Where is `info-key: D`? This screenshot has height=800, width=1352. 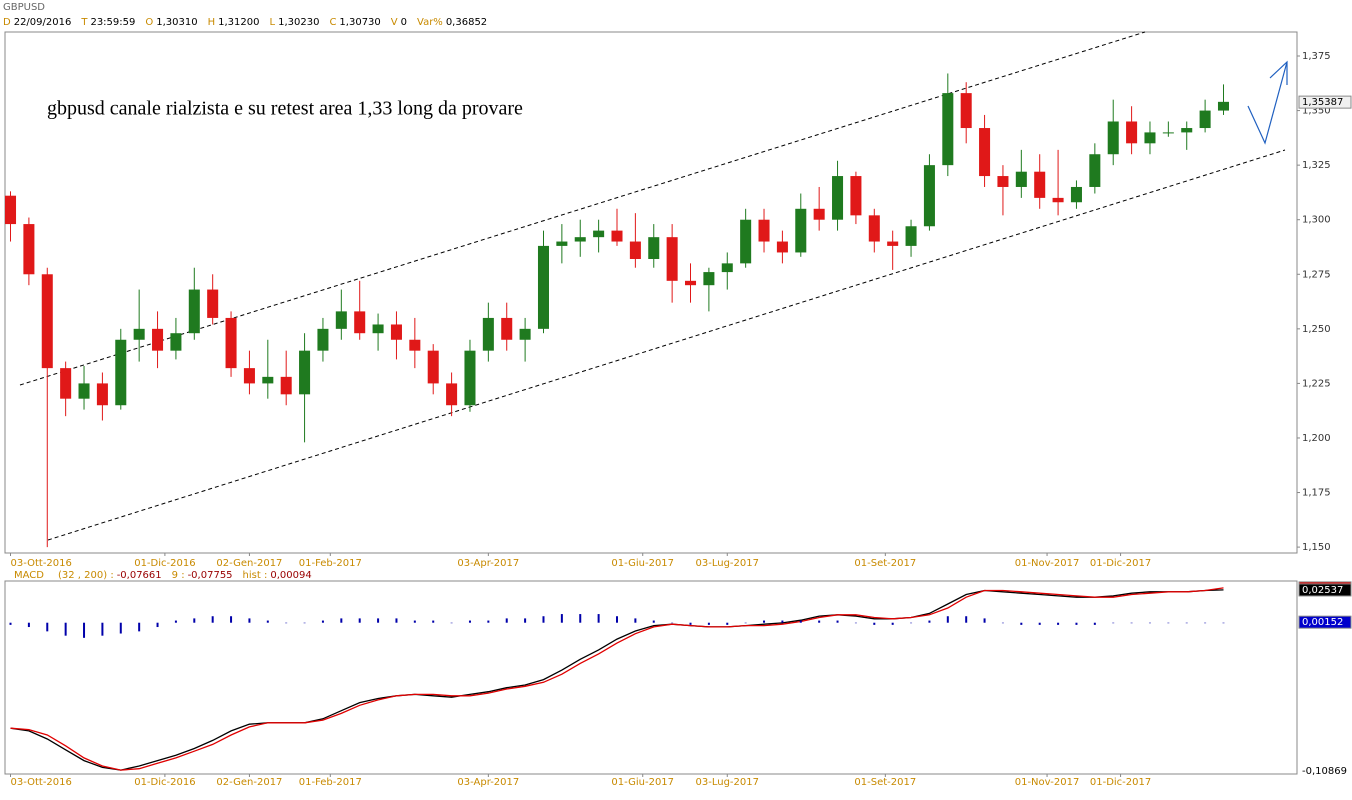 info-key: D is located at coordinates (7, 22).